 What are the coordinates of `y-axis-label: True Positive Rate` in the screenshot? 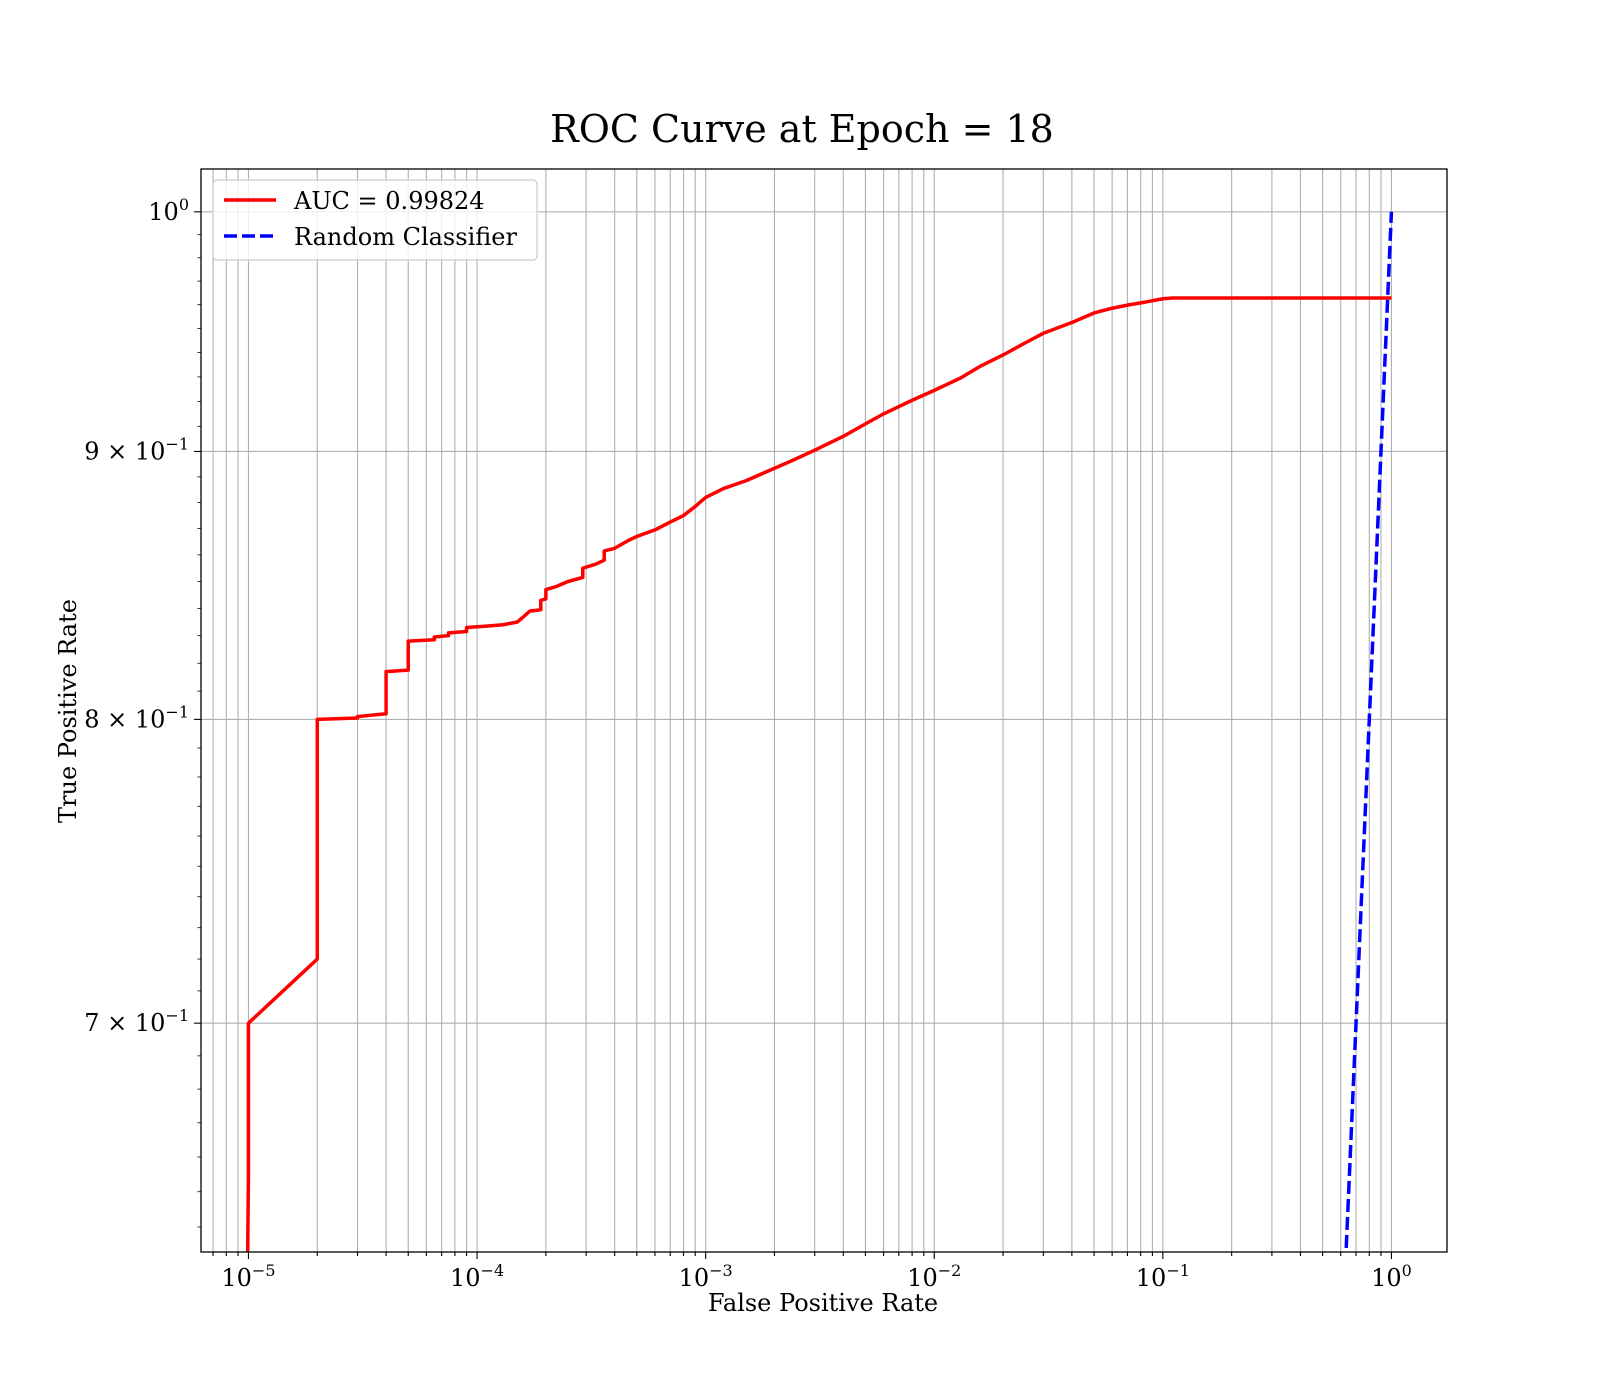 It's located at (68, 711).